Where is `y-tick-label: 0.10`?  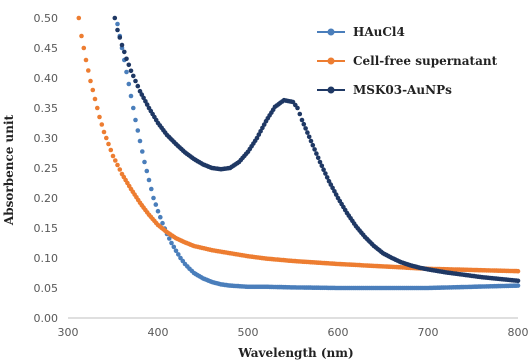
y-tick-label: 0.10 is located at coordinates (46, 258).